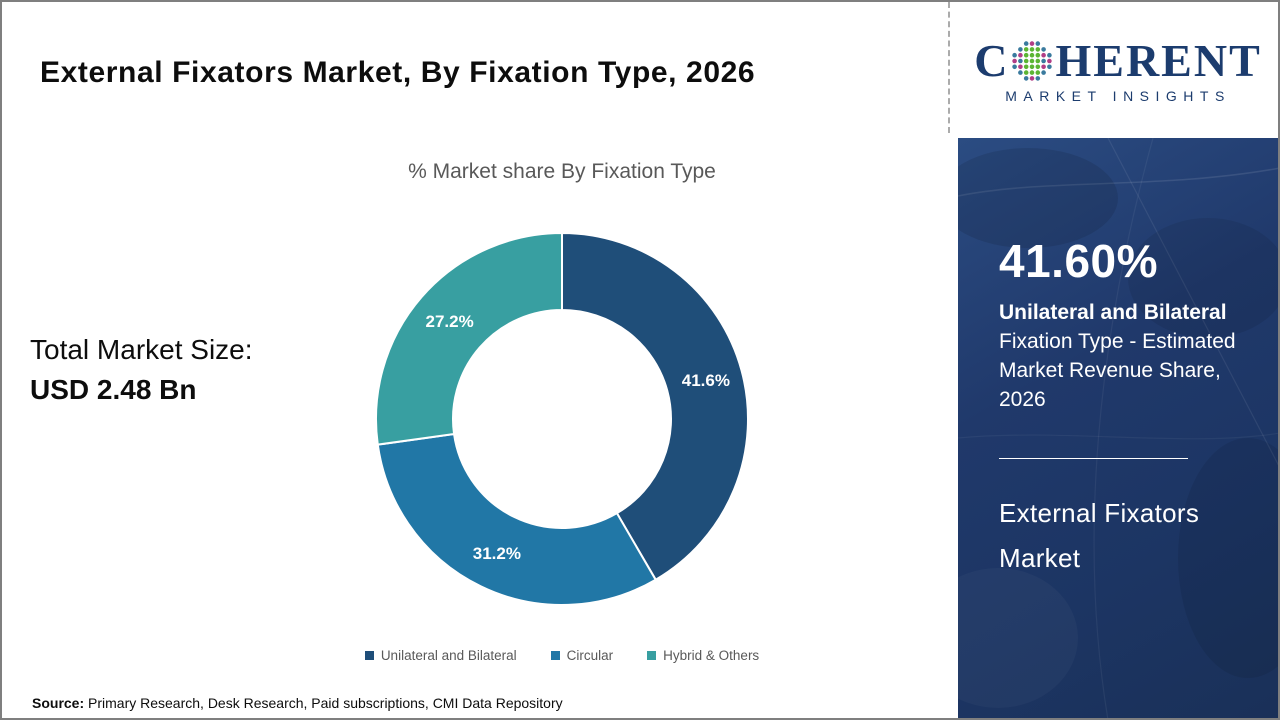  I want to click on source-label: Source:, so click(58, 703).